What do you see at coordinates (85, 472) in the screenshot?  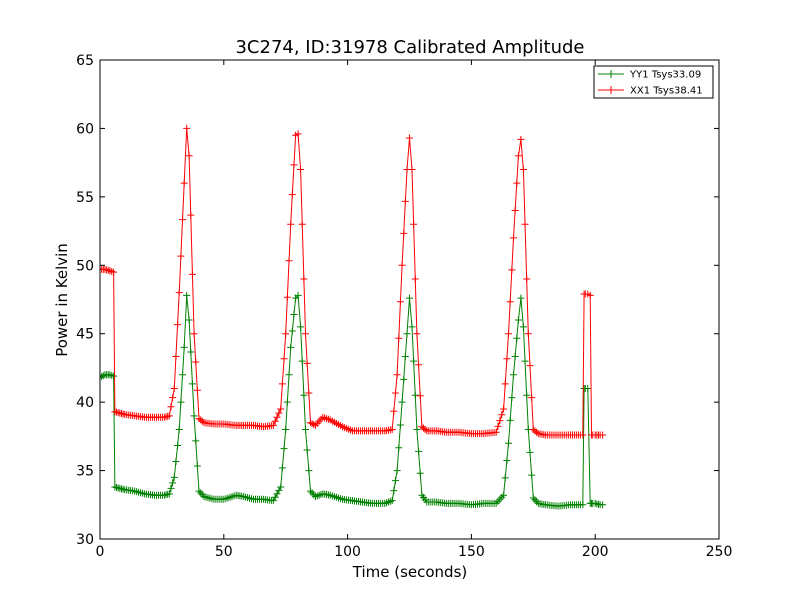 I see `y-tick-label: 35` at bounding box center [85, 472].